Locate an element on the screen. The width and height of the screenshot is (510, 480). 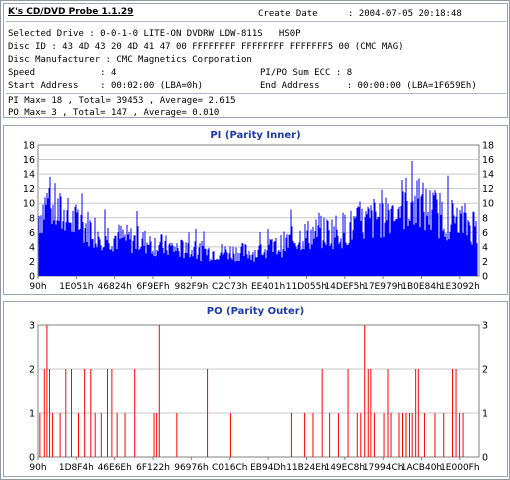
pi-y-tick-right: 4 is located at coordinates (485, 247).